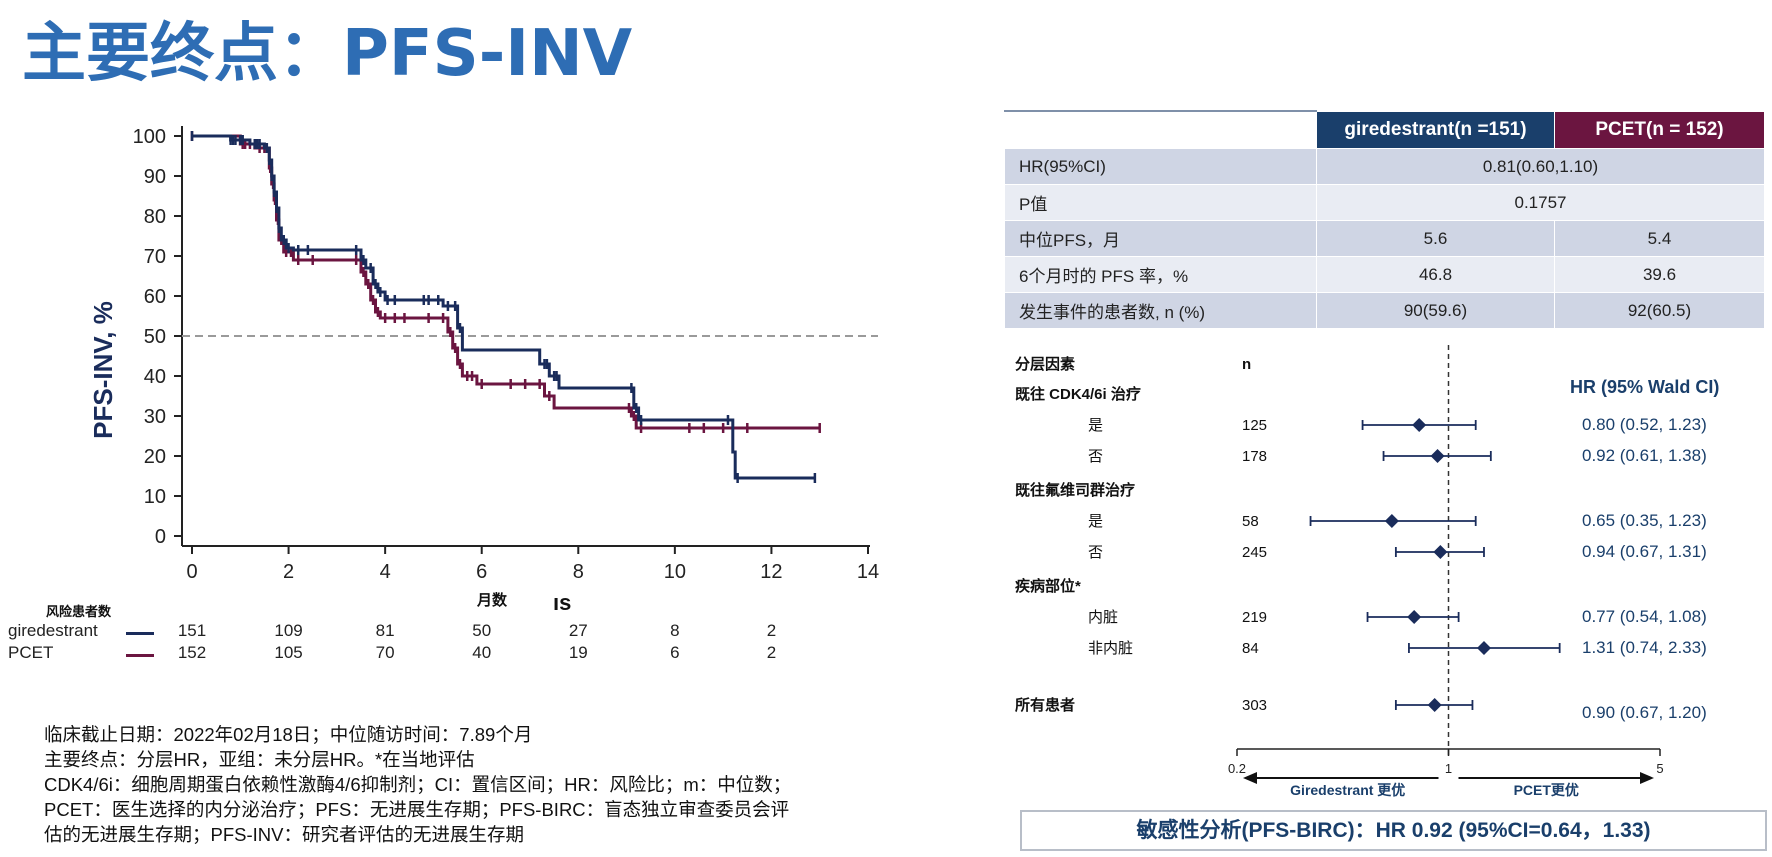 The image size is (1772, 857). I want to click on summary-value: 0.81(0.60,1.10), so click(1540, 166).